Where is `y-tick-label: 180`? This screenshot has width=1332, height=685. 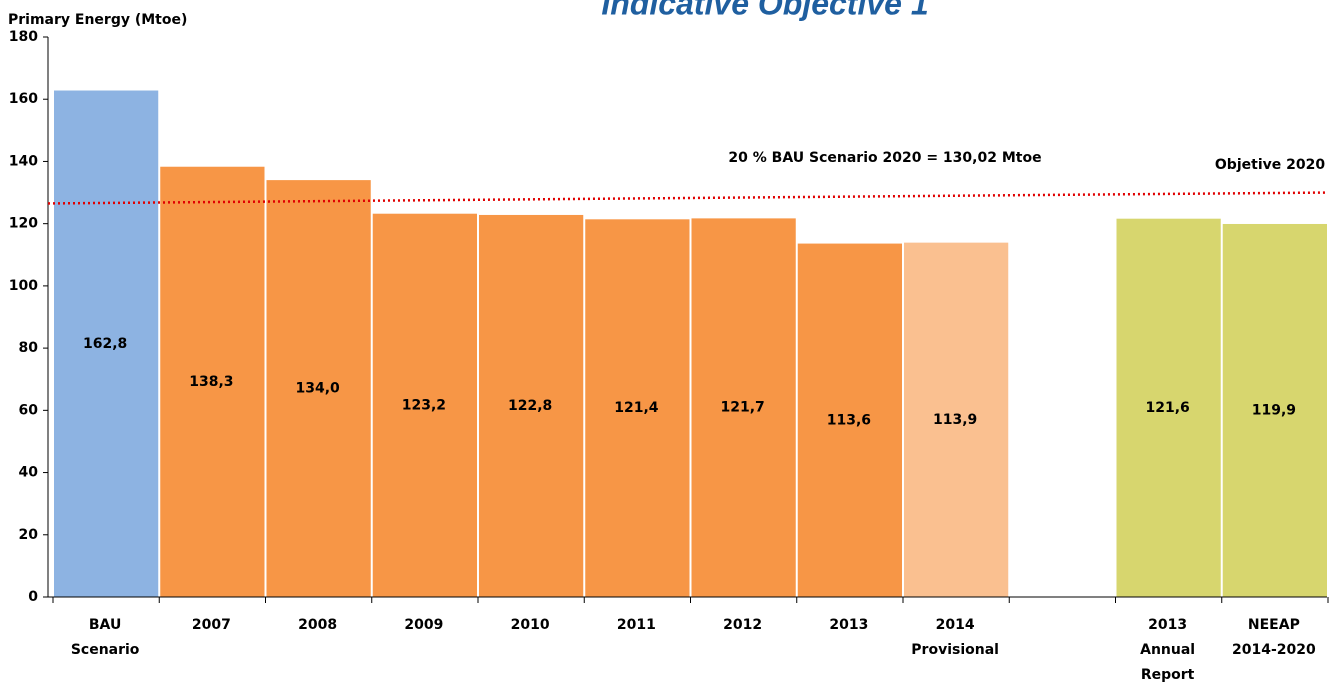
y-tick-label: 180 is located at coordinates (23, 37).